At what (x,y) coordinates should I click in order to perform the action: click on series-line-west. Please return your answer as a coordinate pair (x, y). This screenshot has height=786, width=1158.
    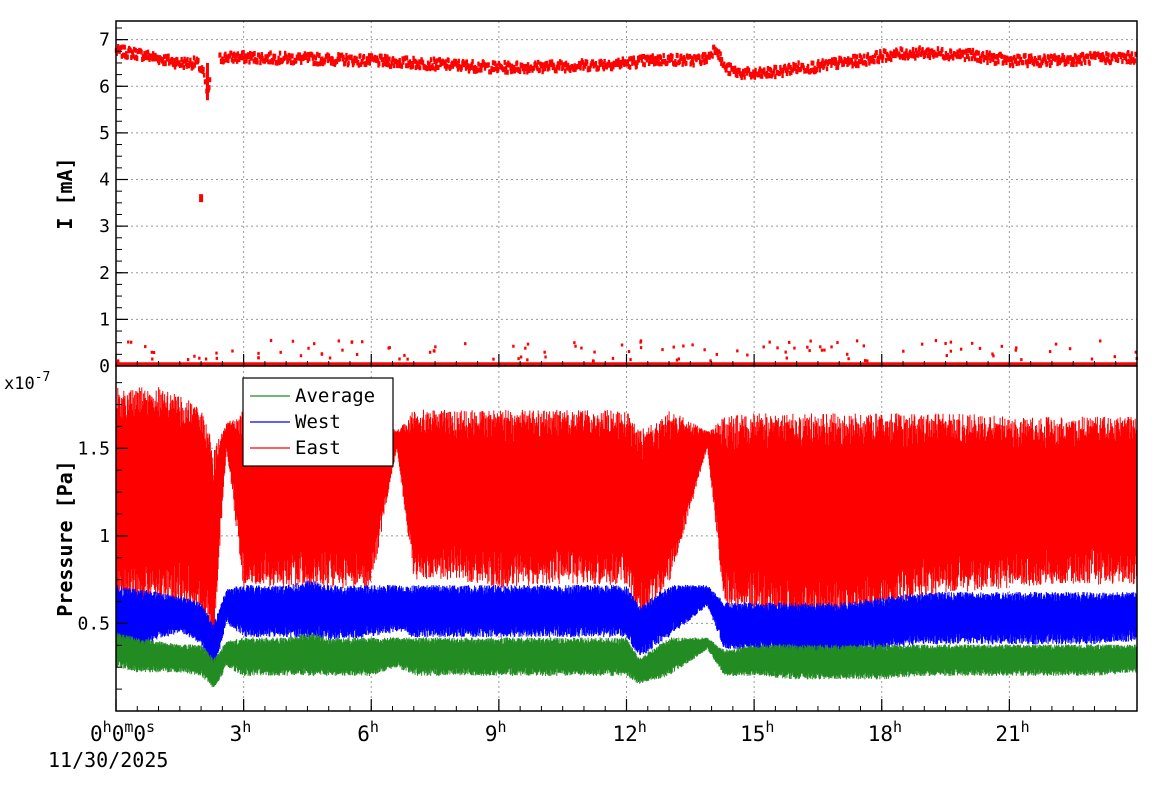
    Looking at the image, I should click on (626, 625).